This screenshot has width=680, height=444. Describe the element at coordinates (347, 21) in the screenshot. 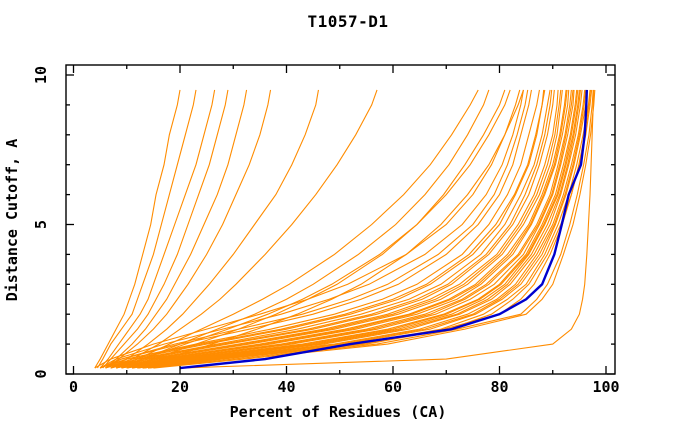

I see `chart-title: T1057-D1` at that location.